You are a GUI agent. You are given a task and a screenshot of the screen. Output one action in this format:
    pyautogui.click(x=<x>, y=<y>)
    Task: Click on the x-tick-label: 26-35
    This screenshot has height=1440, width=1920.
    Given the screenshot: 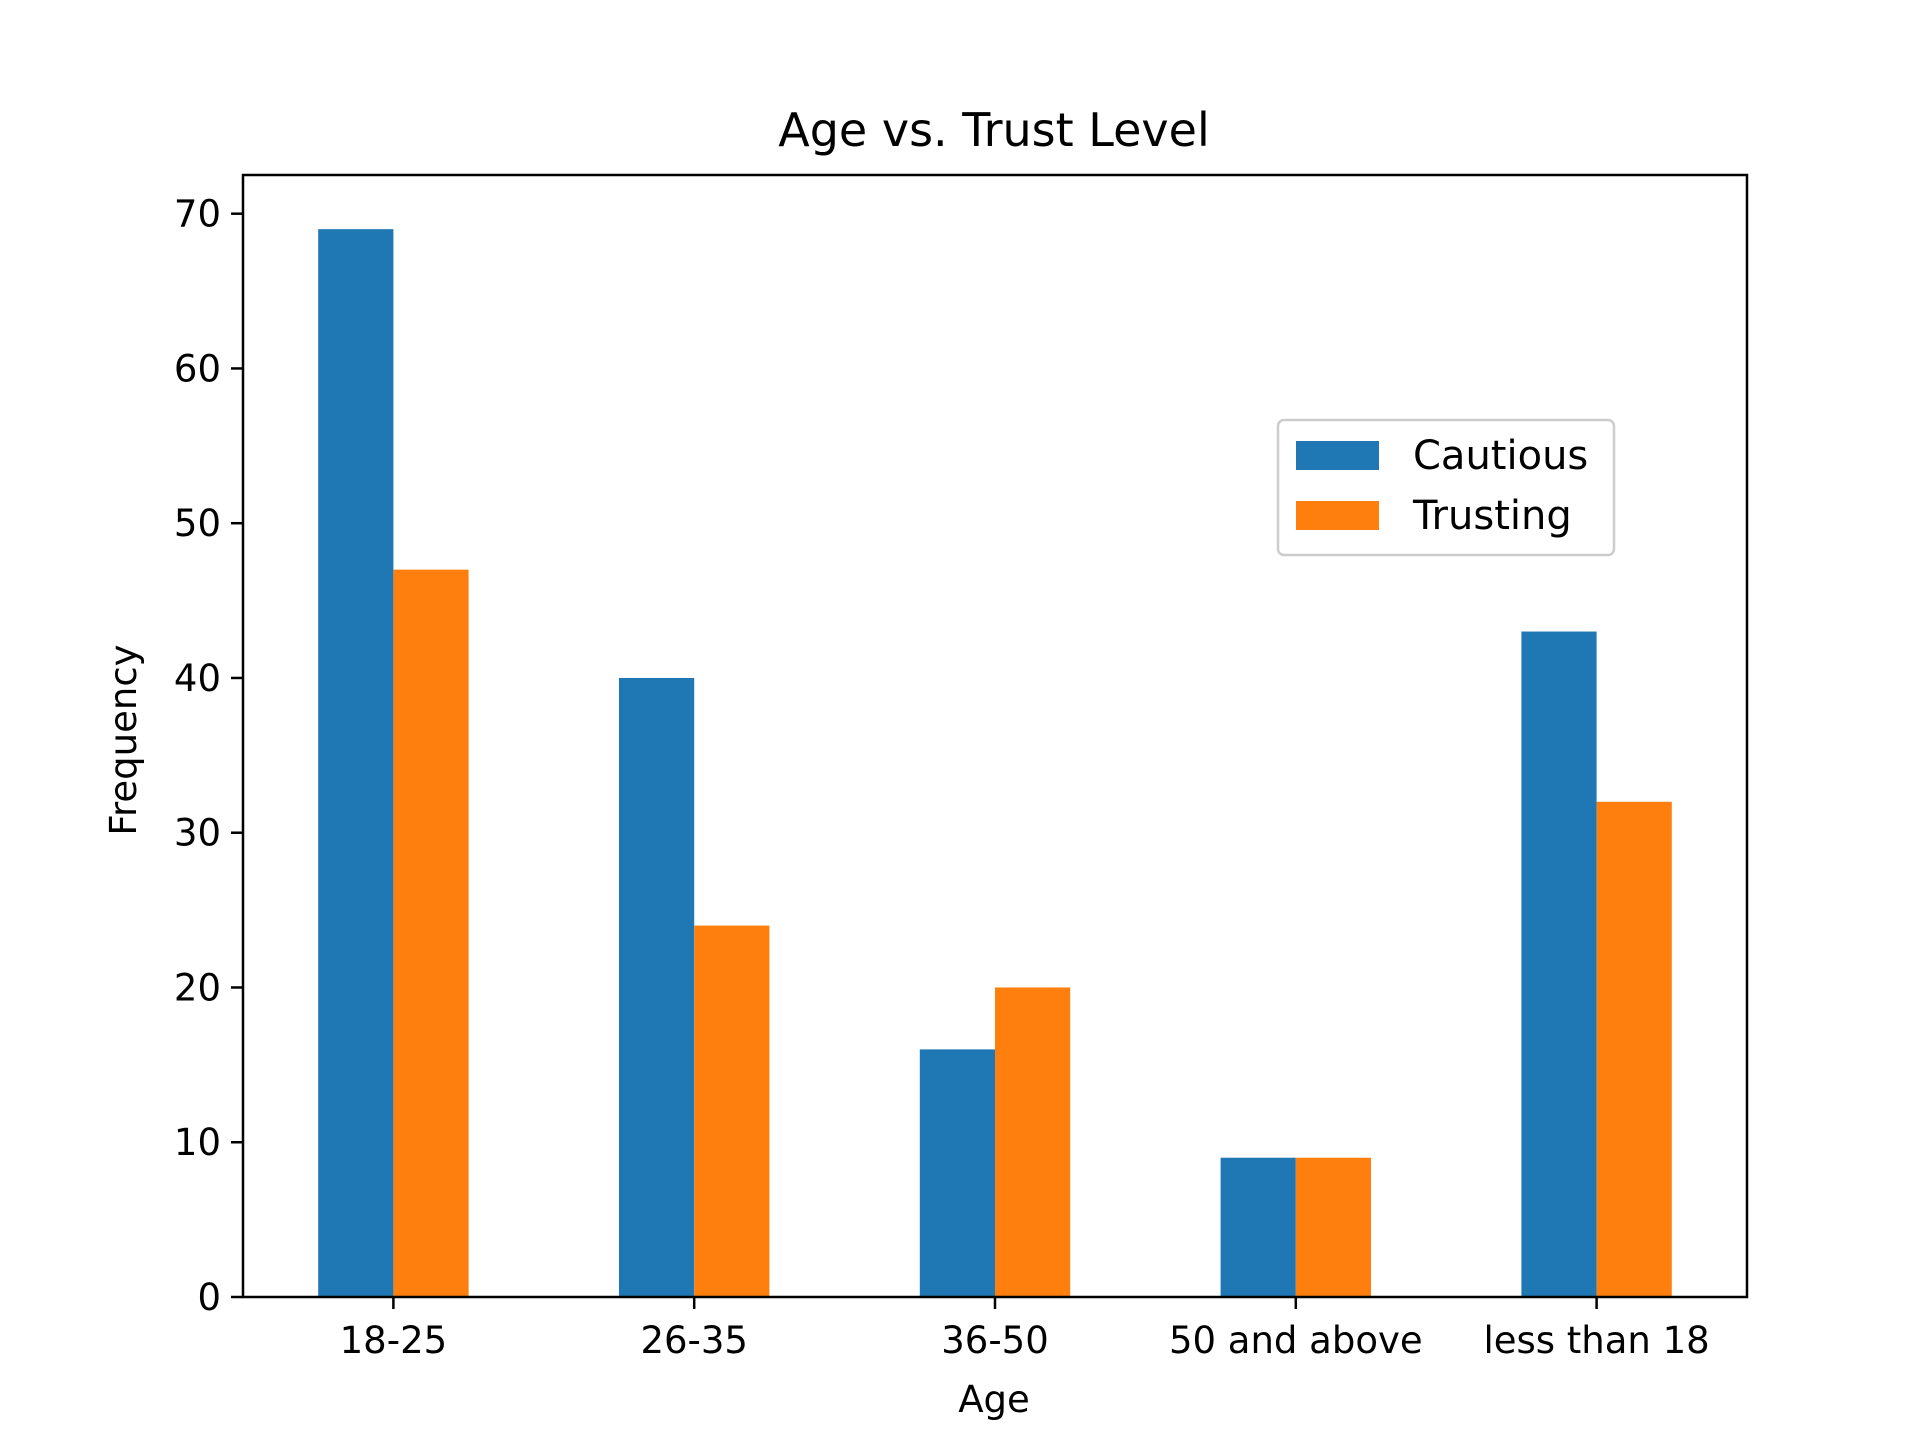 What is the action you would take?
    pyautogui.click(x=694, y=1340)
    